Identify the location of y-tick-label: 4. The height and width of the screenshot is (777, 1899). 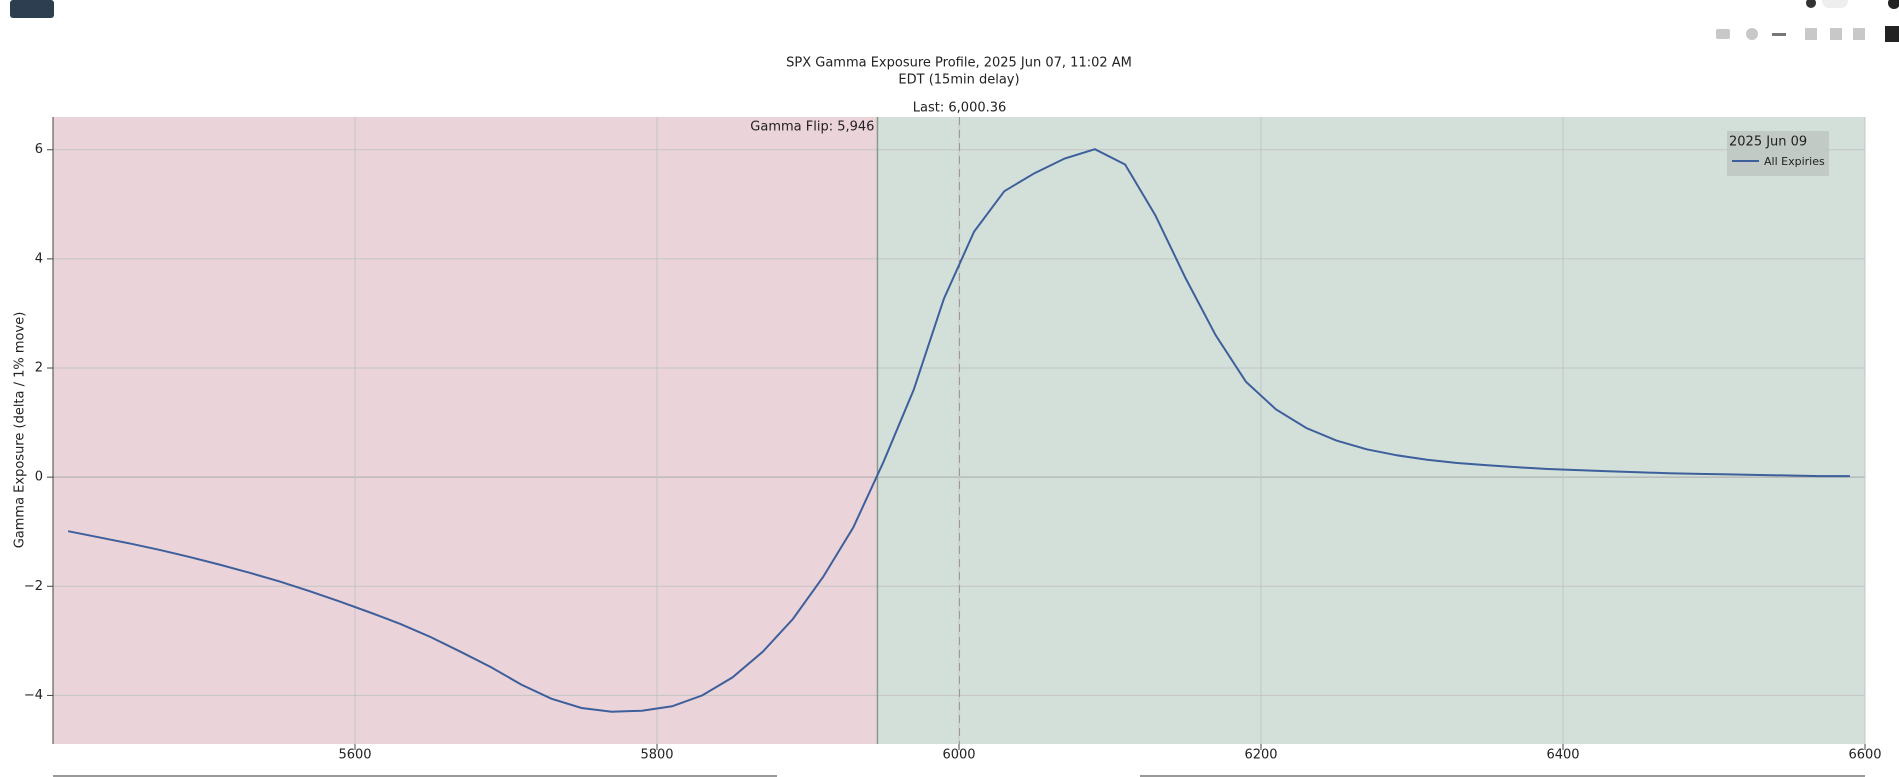
(39, 258).